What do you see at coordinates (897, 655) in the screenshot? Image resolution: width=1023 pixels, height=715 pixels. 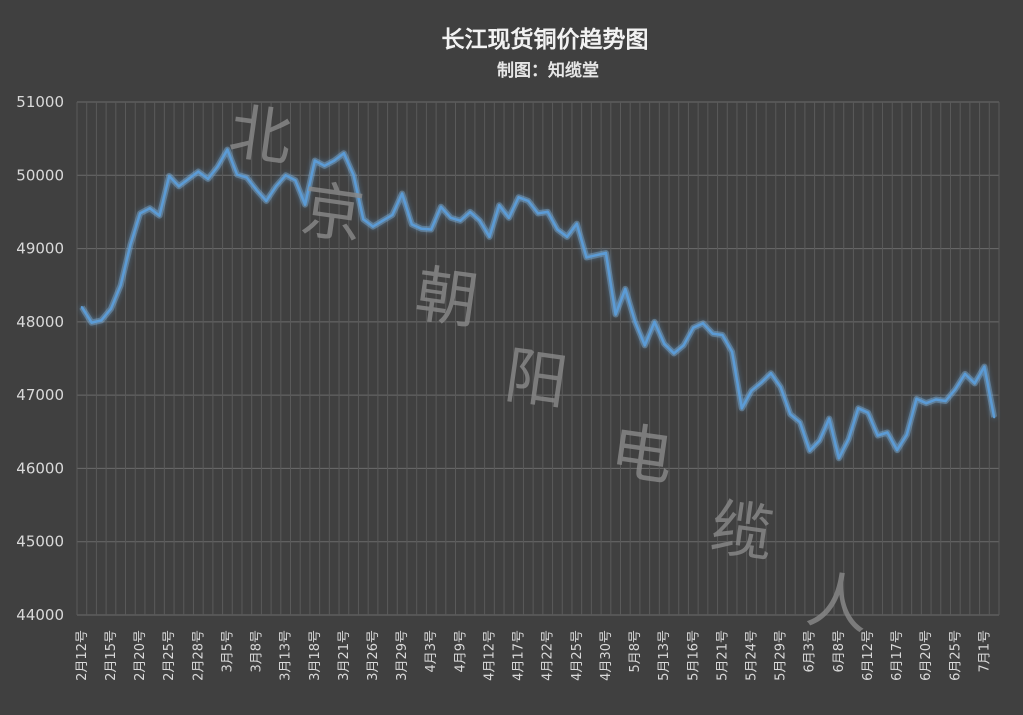 I see `x-tick-label: 6月17号` at bounding box center [897, 655].